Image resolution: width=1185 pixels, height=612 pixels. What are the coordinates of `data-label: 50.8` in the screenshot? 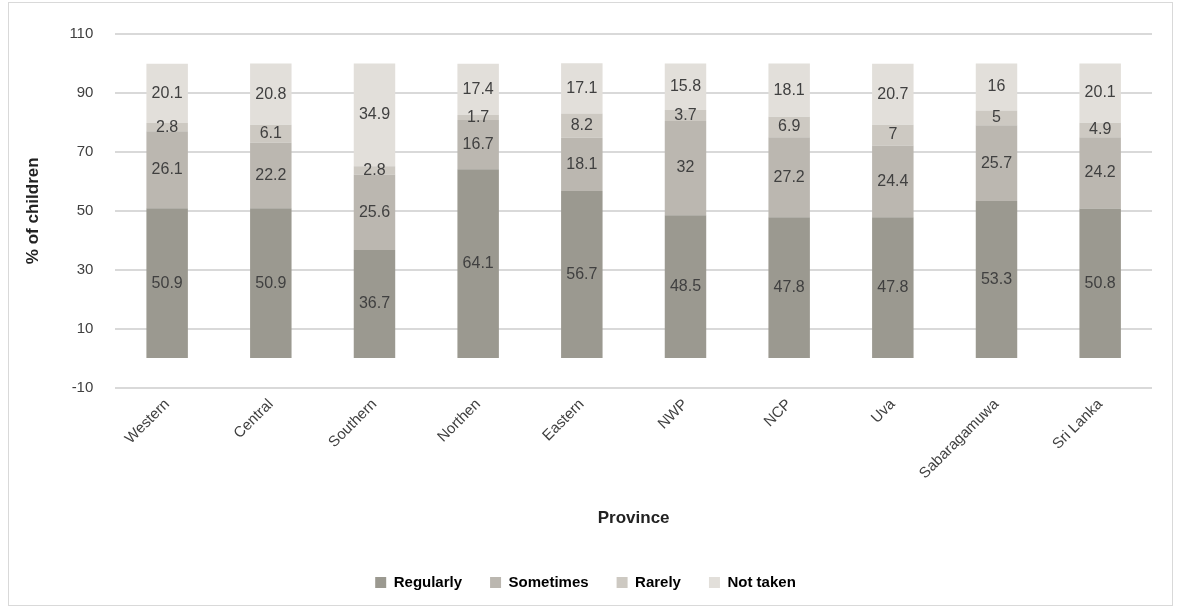 It's located at (1100, 282).